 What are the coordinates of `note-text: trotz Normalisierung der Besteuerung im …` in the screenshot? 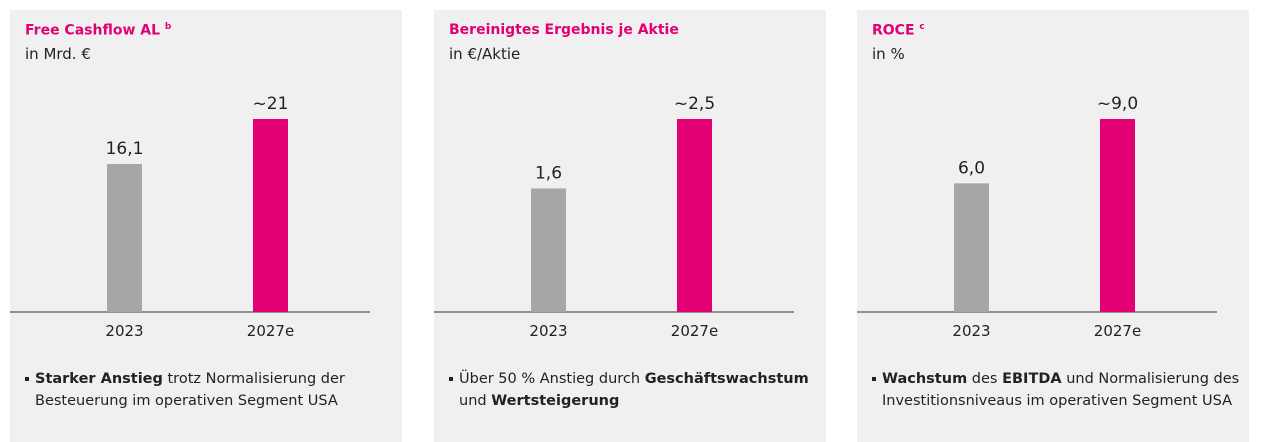 It's located at (190, 390).